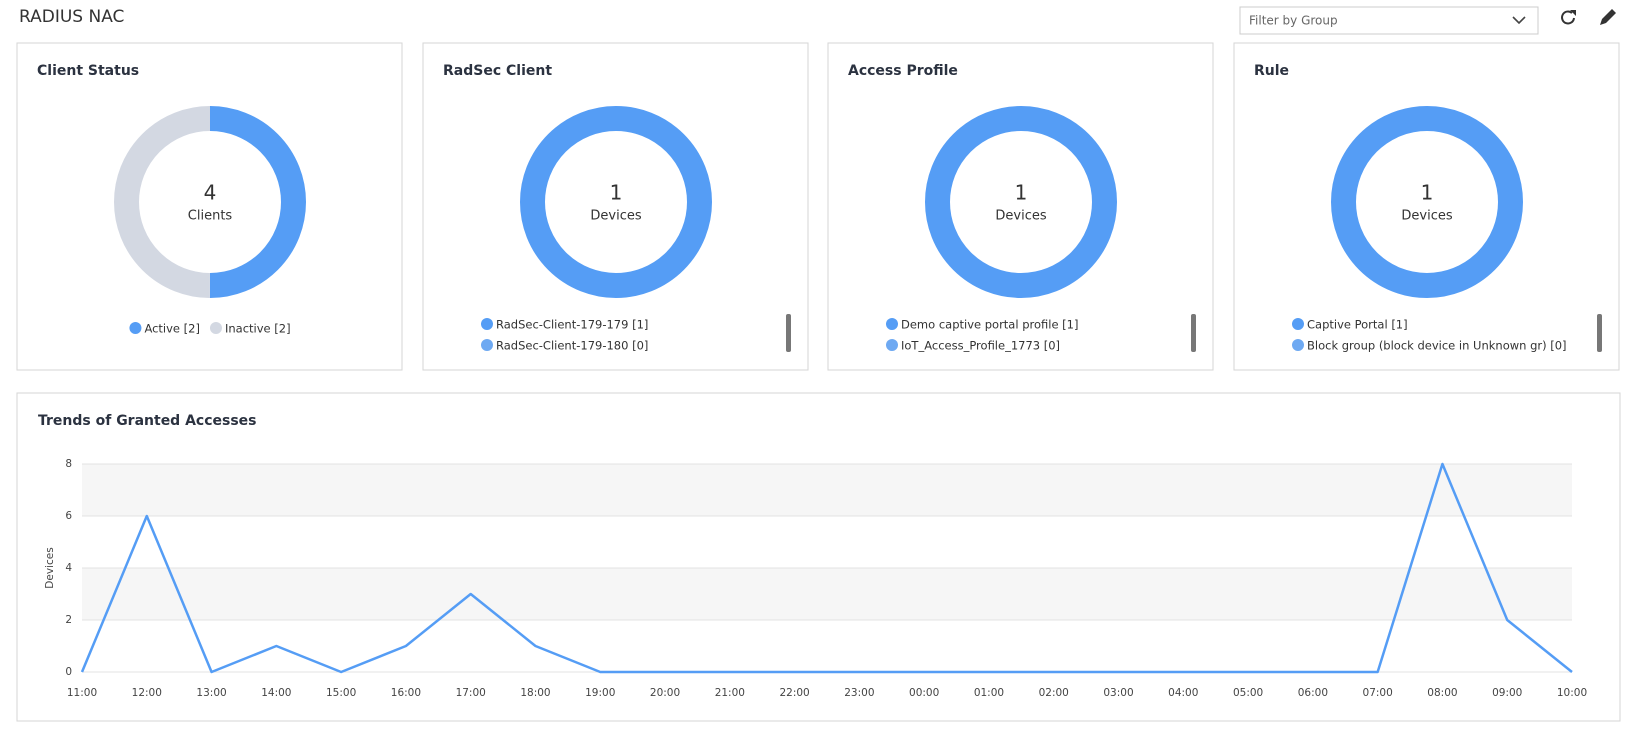  Describe the element at coordinates (1293, 21) in the screenshot. I see `filter-placeholder: Filter by Group` at that location.